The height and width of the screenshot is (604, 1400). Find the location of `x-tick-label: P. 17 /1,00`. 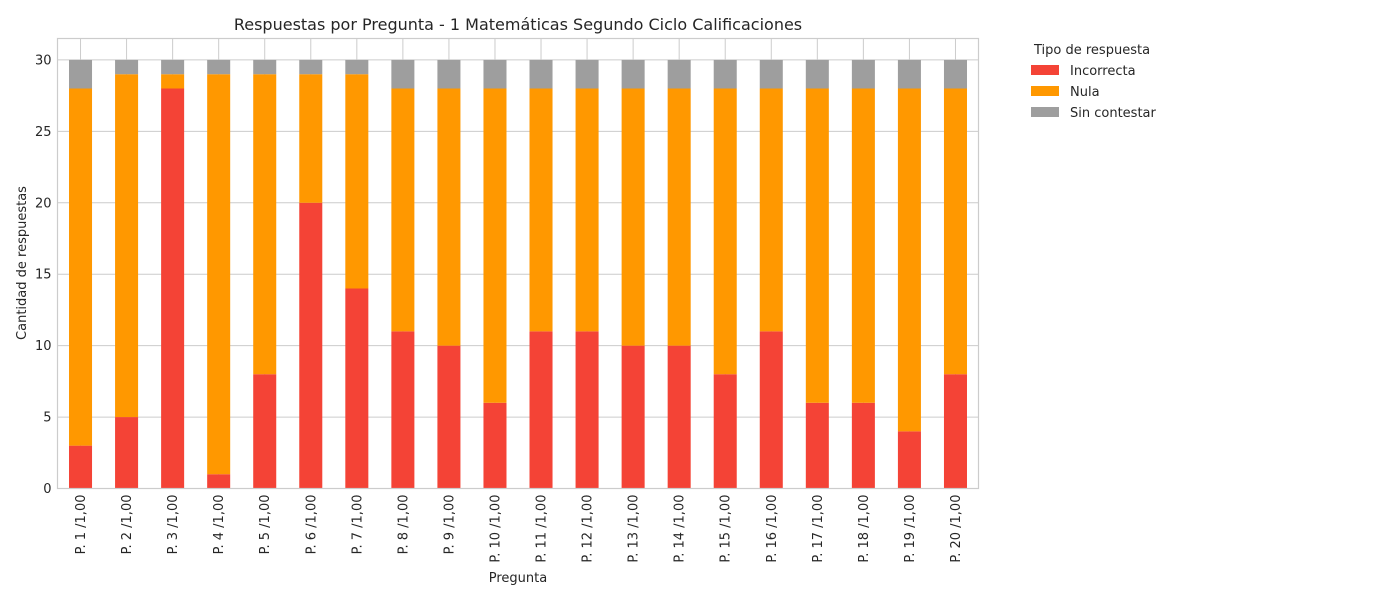

x-tick-label: P. 17 /1,00 is located at coordinates (818, 529).